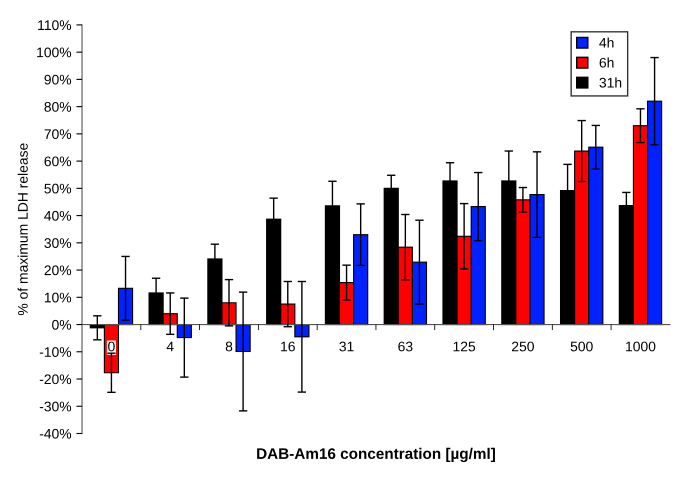 This screenshot has height=479, width=678. Describe the element at coordinates (465, 347) in the screenshot. I see `x-tick-label: 125` at that location.